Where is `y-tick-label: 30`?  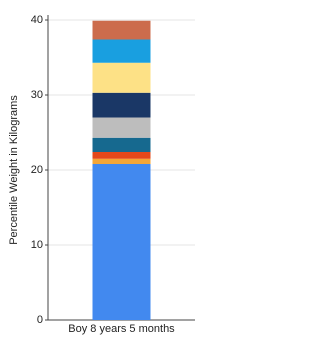 y-tick-label: 30 is located at coordinates (37, 95).